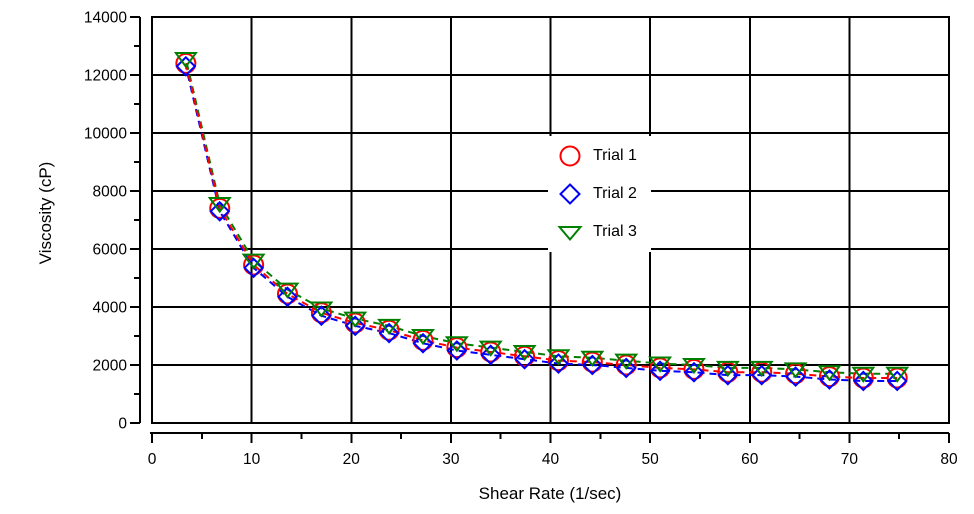 This screenshot has height=514, width=974. Describe the element at coordinates (570, 194) in the screenshot. I see `diamond-marker-icon` at that location.